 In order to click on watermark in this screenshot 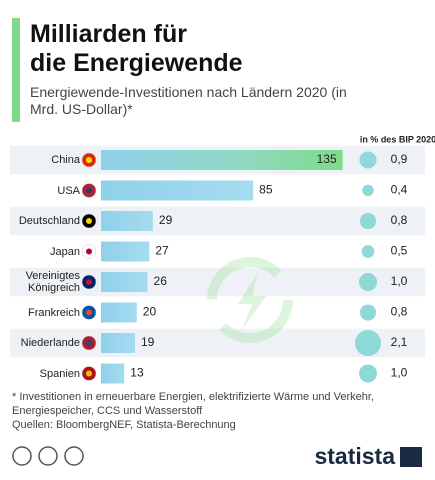, I will do `click(250, 300)`.